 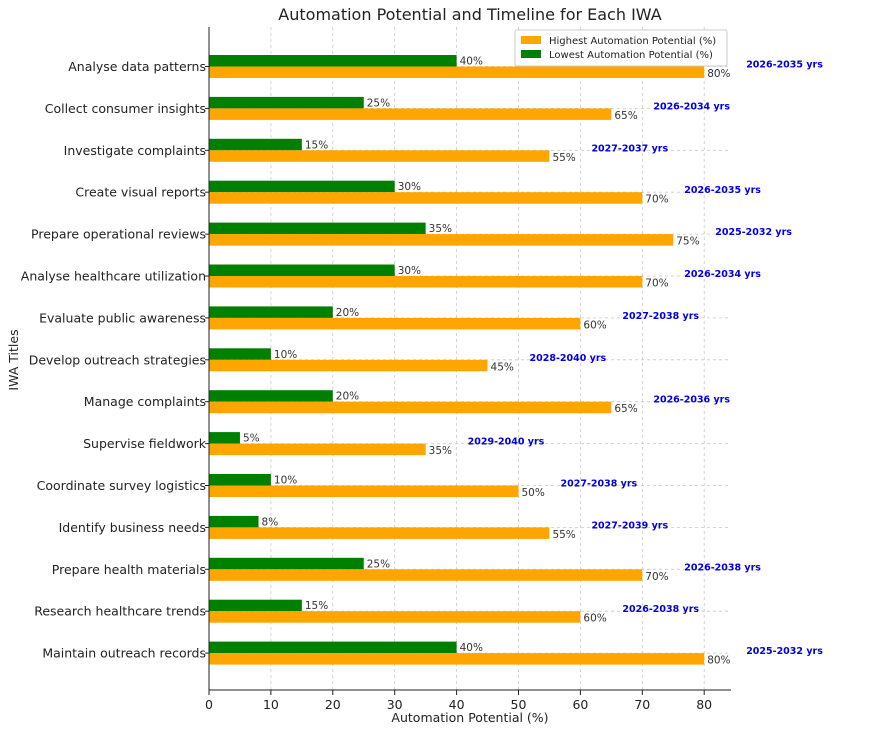 I want to click on x-tick-label: 0, so click(x=209, y=704).